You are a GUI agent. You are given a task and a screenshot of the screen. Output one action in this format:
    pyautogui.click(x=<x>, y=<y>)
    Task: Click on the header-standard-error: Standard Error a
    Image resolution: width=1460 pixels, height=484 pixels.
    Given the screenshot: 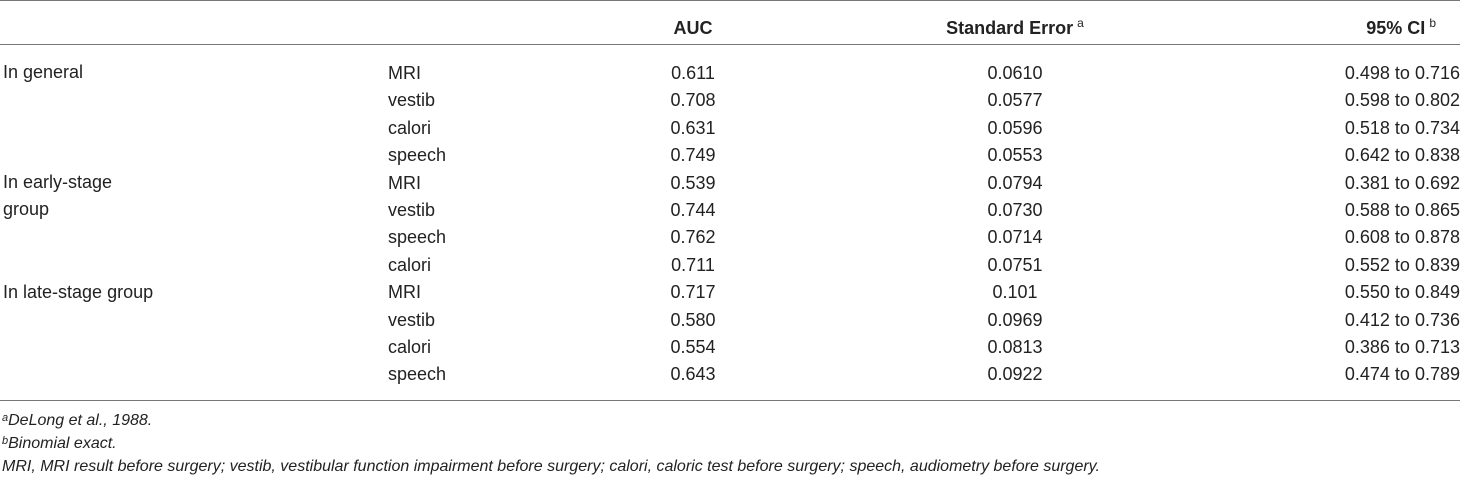 What is the action you would take?
    pyautogui.click(x=1015, y=27)
    